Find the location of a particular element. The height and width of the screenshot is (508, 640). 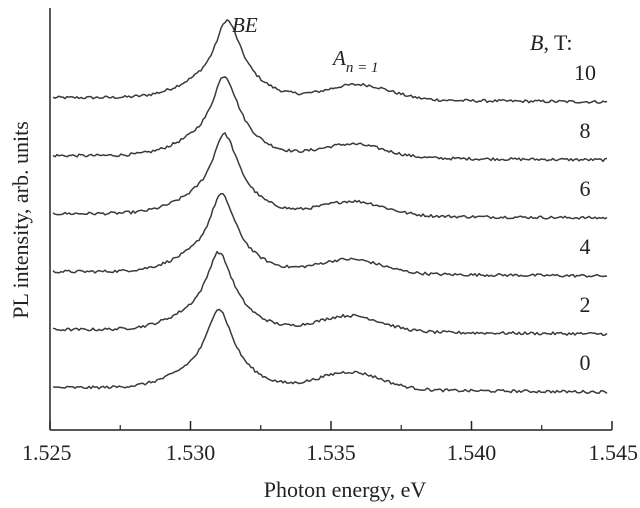

legend-title-var: B is located at coordinates (536, 42).